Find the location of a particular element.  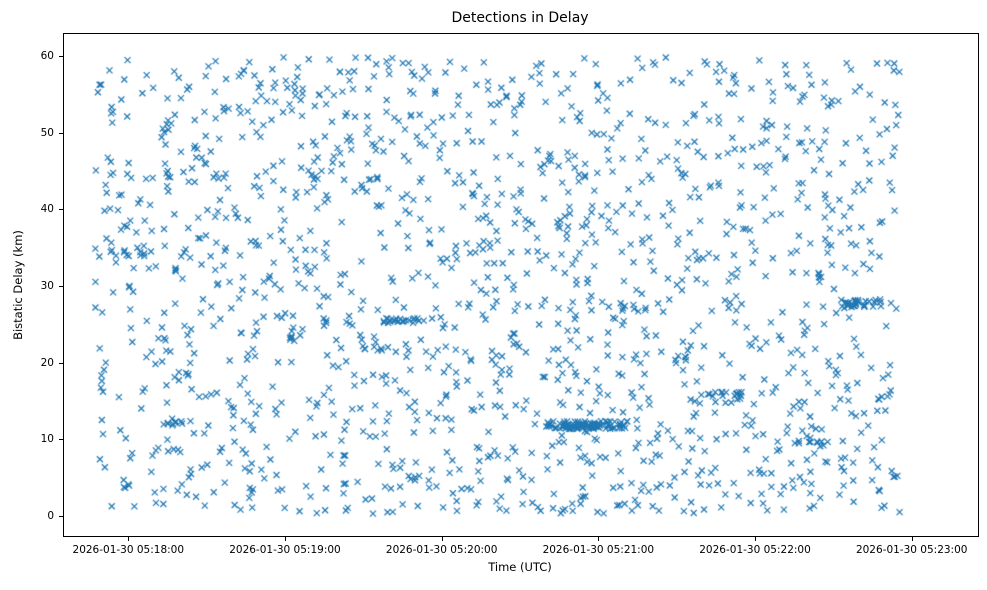

y-tick-label: 60 is located at coordinates (47, 55).